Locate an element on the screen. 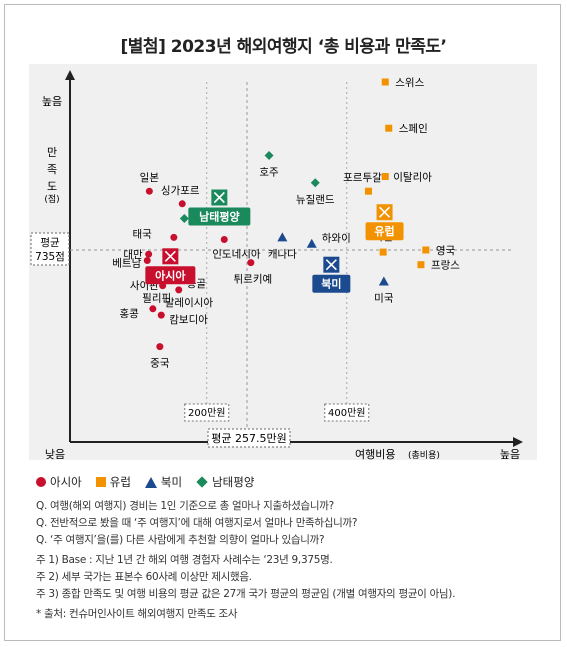  x-avg-label: 평균 257.5만원 is located at coordinates (248, 438).